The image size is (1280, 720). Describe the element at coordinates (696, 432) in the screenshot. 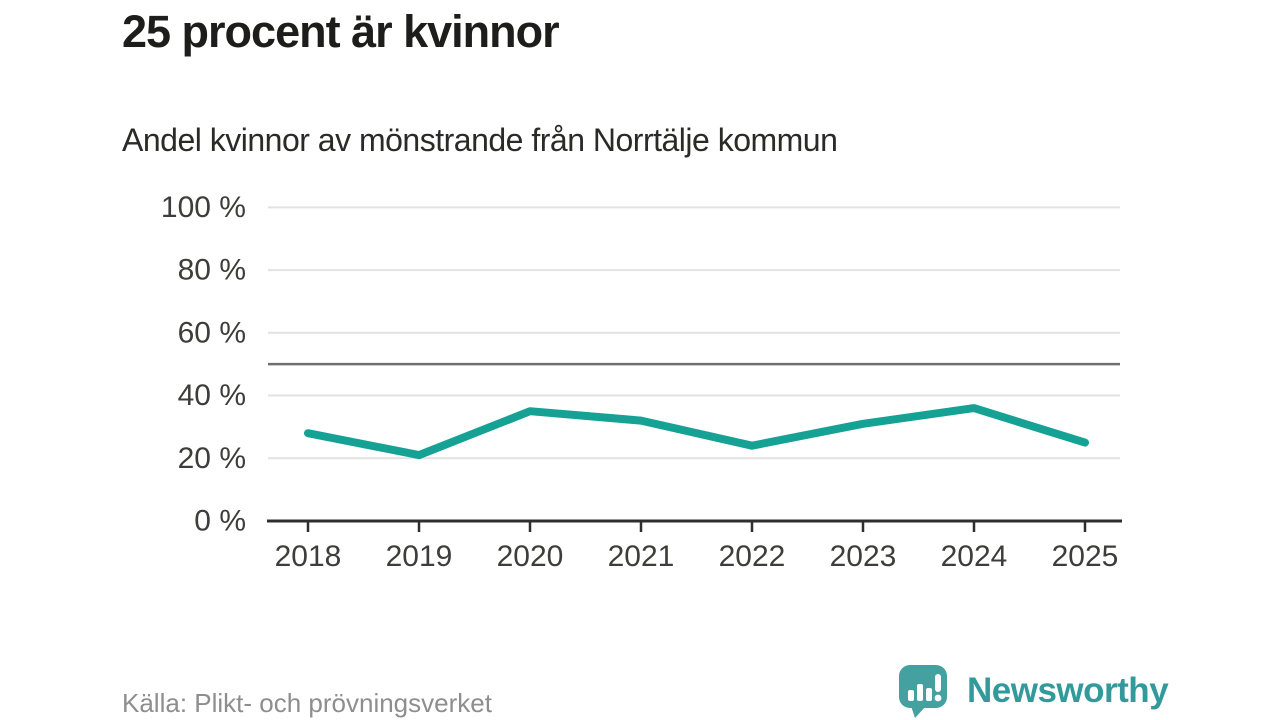

I see `data-line-andel-kvinnor` at that location.